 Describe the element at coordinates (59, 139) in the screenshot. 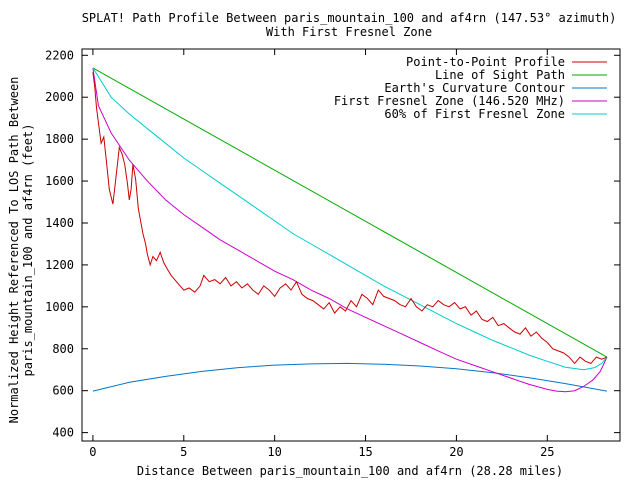

I see `y-tick-label: 1800` at that location.